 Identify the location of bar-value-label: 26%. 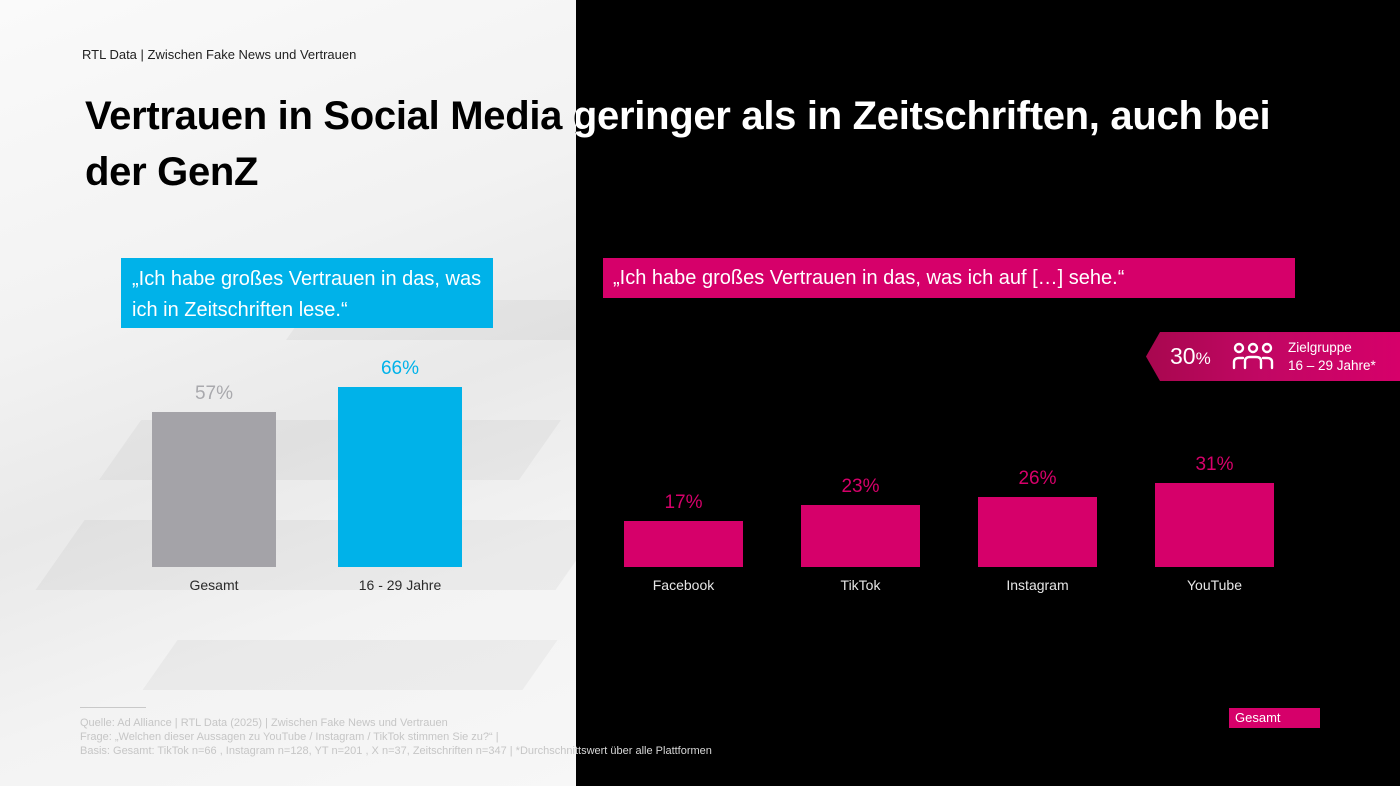
(1037, 478).